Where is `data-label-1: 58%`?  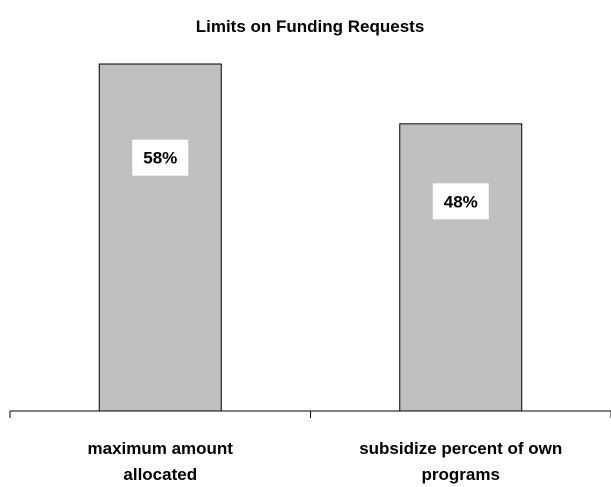 data-label-1: 58% is located at coordinates (160, 158).